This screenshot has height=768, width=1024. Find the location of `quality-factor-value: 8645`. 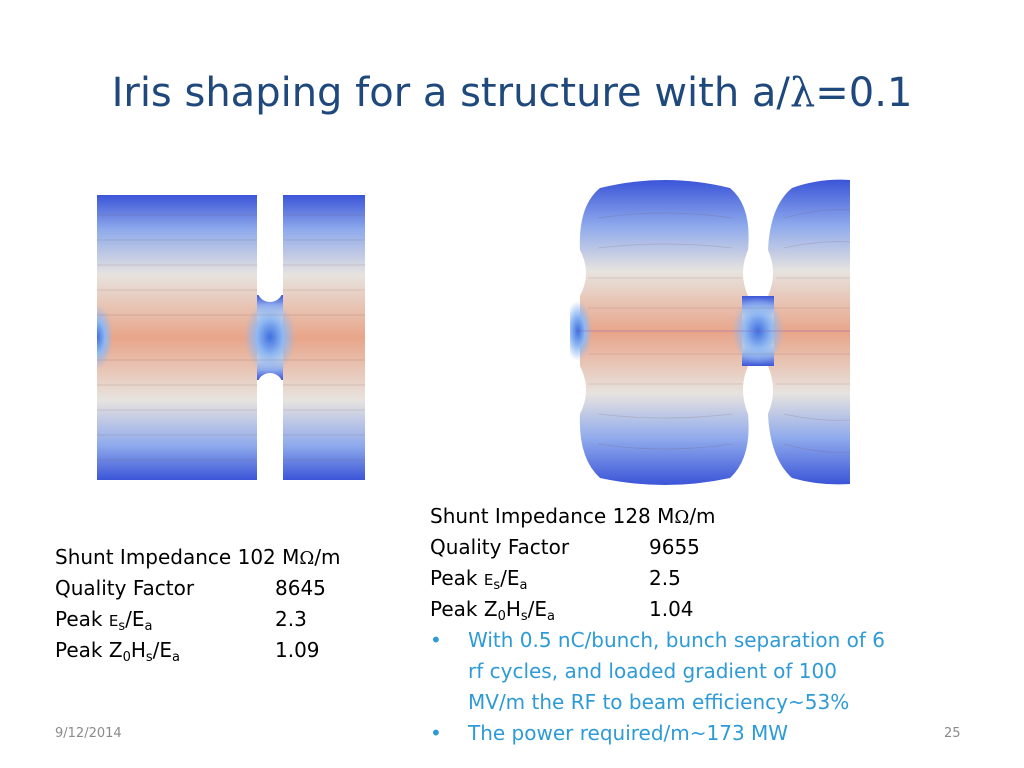

quality-factor-value: 8645 is located at coordinates (300, 588).